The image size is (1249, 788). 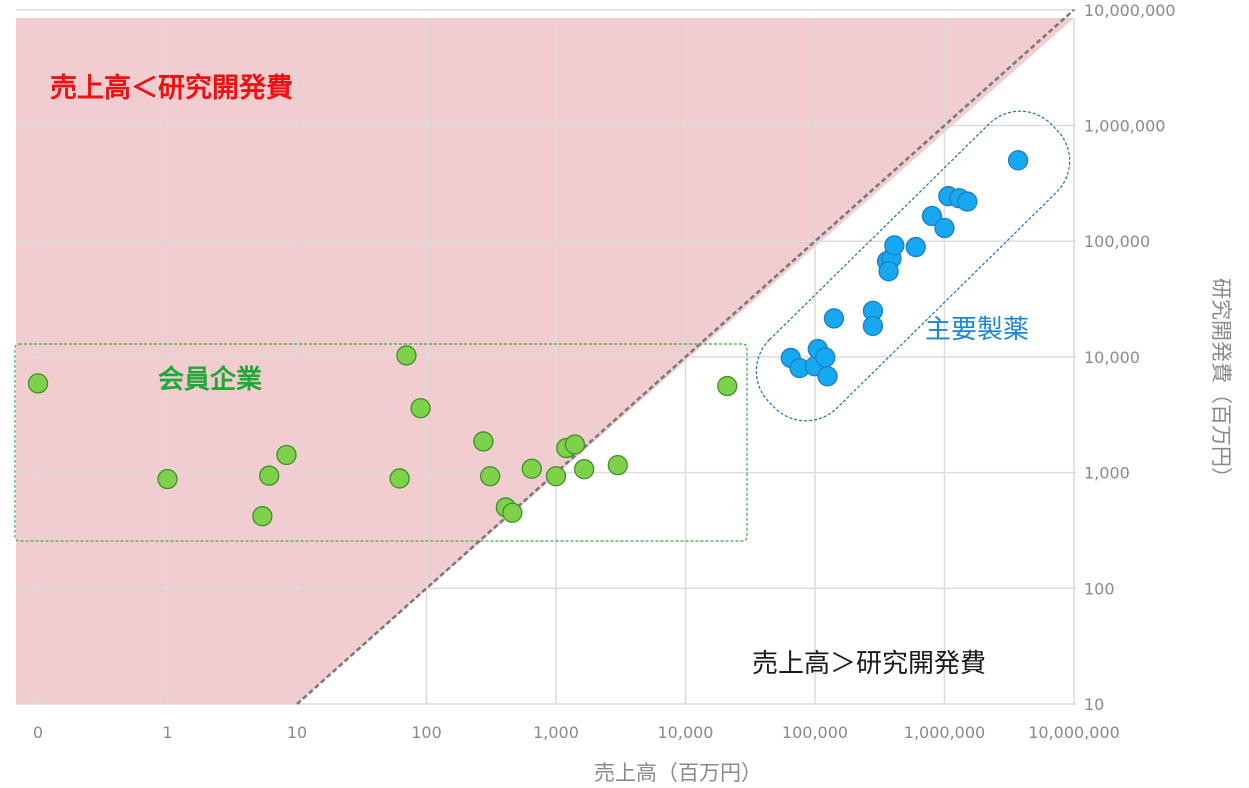 I want to click on lower-region-label: 売上高＞研究開発費, so click(x=869, y=664).